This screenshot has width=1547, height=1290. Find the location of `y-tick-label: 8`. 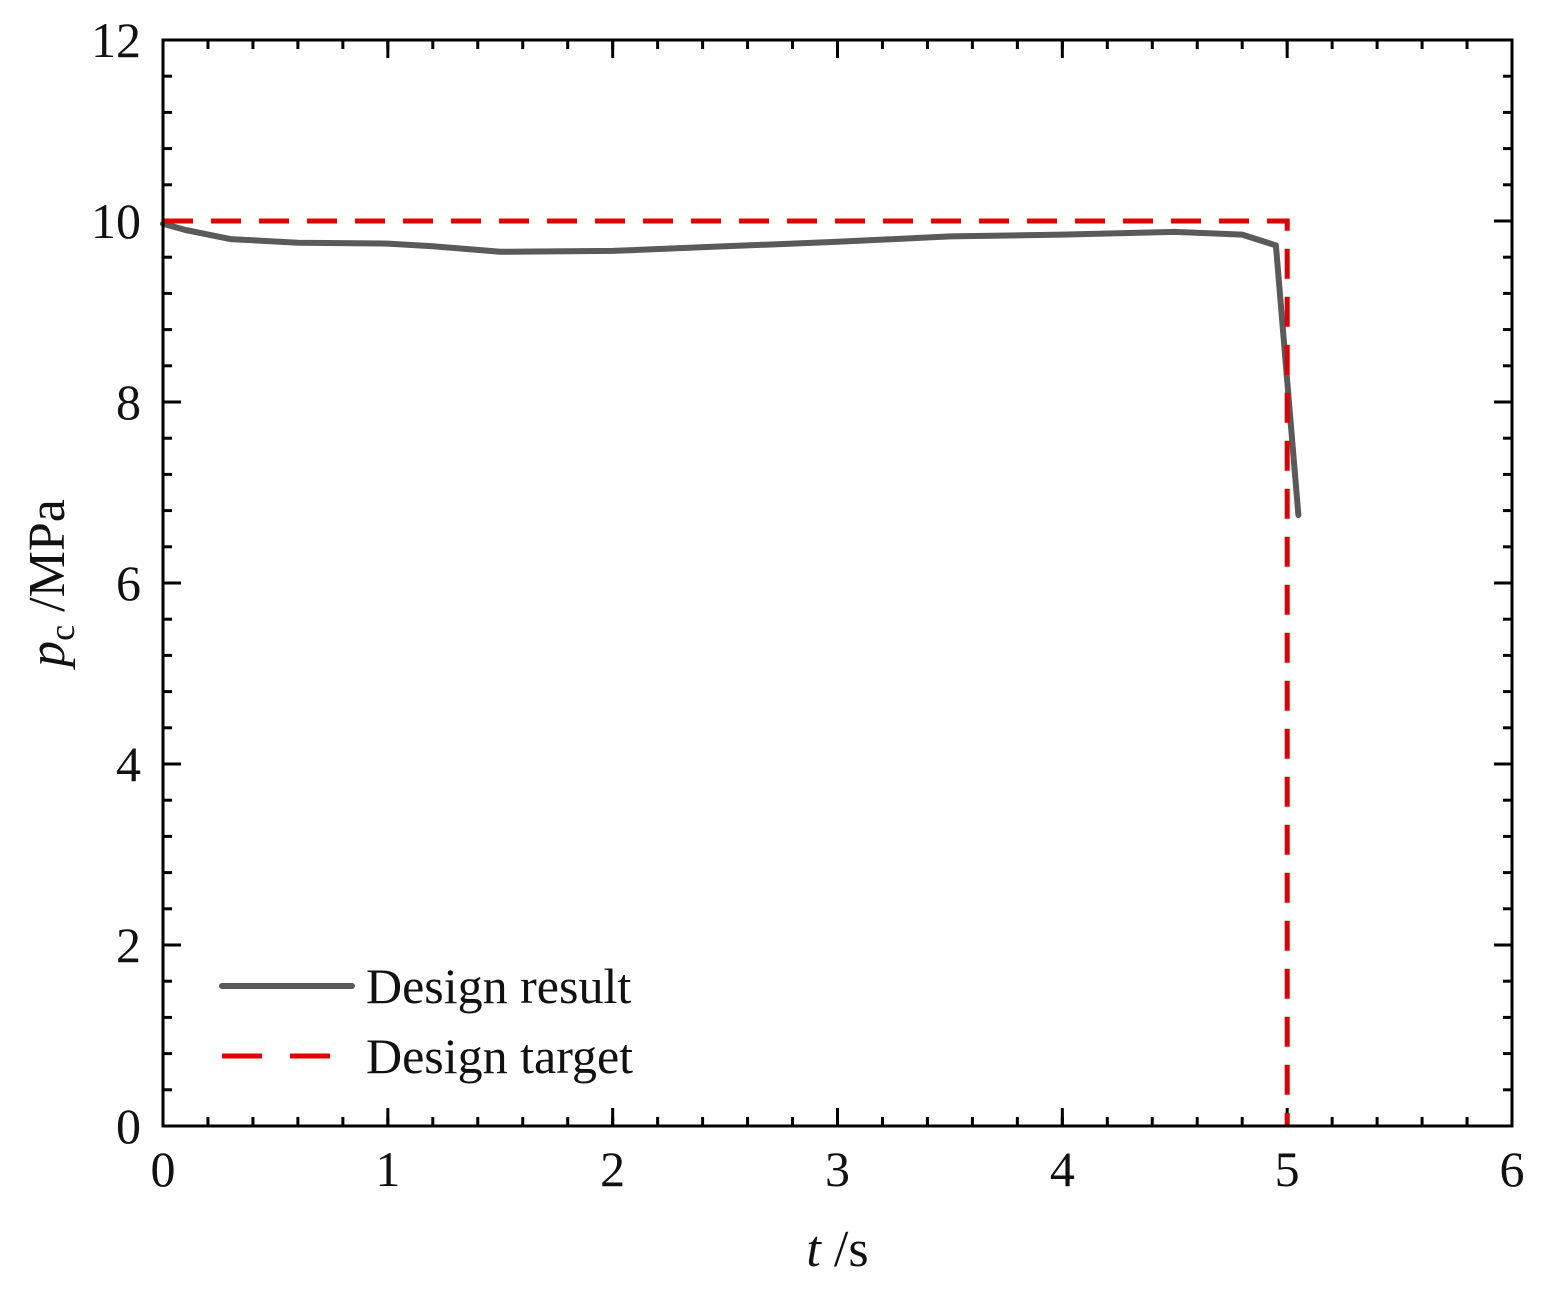

y-tick-label: 8 is located at coordinates (128, 402).